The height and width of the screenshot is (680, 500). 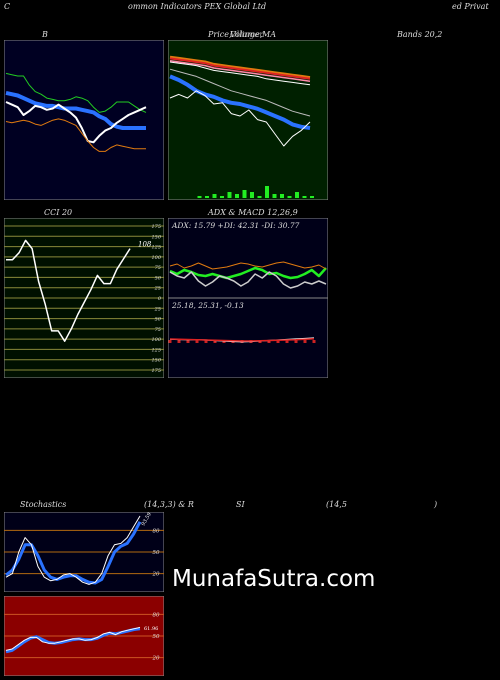 I want to click on adx-bg, so click(x=248, y=258).